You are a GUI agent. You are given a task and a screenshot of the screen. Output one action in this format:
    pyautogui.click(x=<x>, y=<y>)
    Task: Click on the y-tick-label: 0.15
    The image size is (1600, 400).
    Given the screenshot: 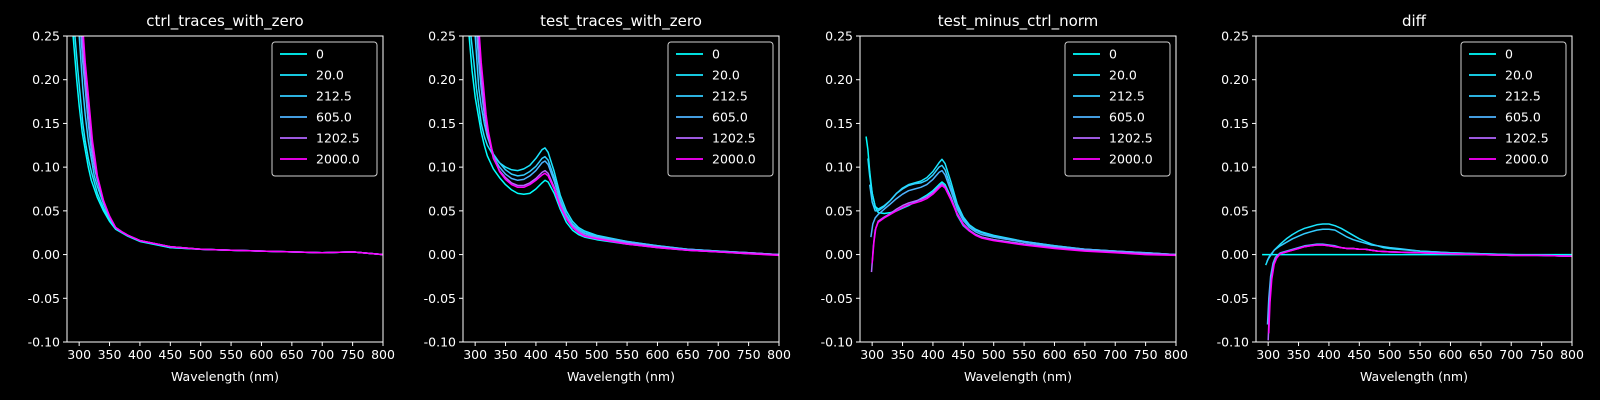 What is the action you would take?
    pyautogui.click(x=839, y=123)
    